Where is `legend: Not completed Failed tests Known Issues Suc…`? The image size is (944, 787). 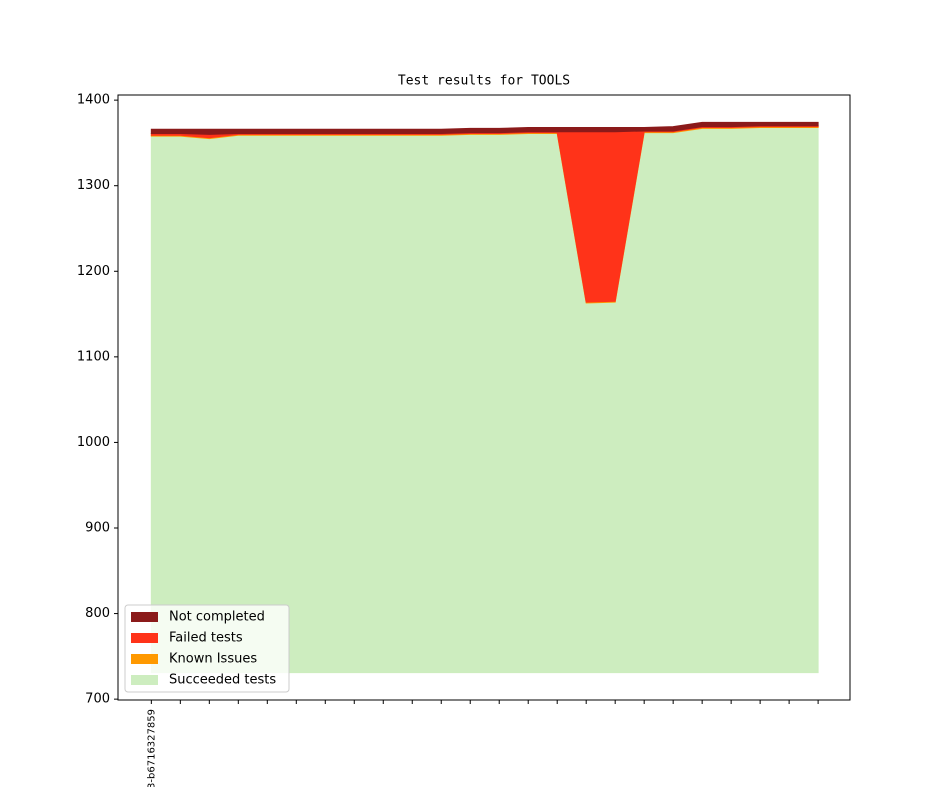 legend: Not completed Failed tests Known Issues Suc… is located at coordinates (207, 648).